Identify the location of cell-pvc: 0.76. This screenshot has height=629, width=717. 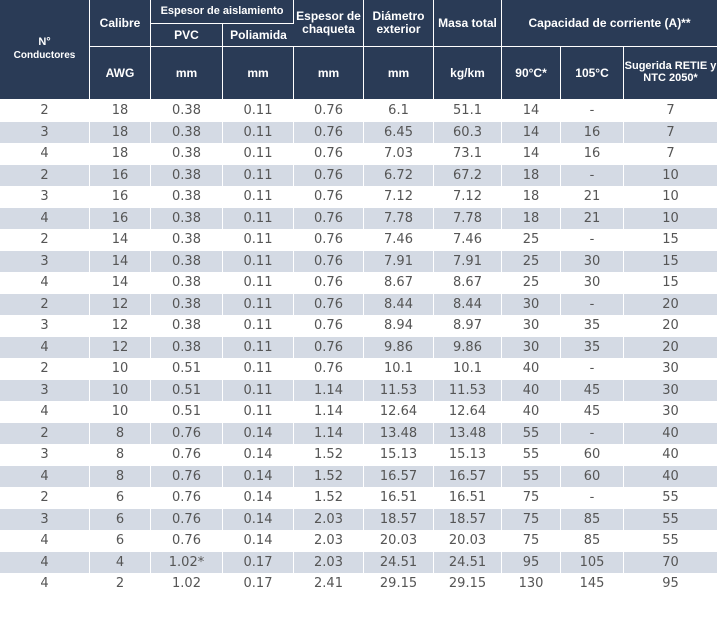
(187, 519).